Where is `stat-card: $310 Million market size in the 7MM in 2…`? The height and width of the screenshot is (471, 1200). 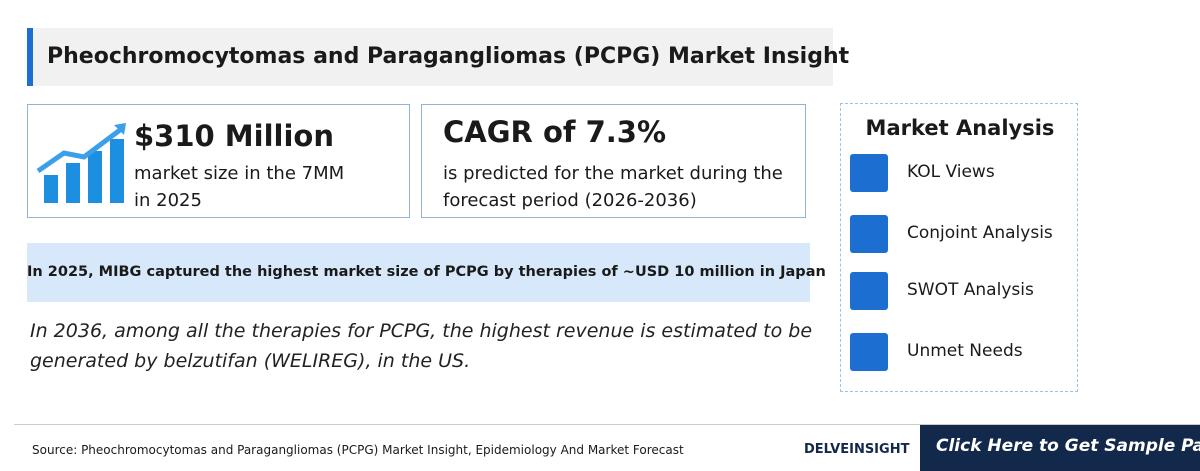
stat-card: $310 Million market size in the 7MM in 2… is located at coordinates (218, 161).